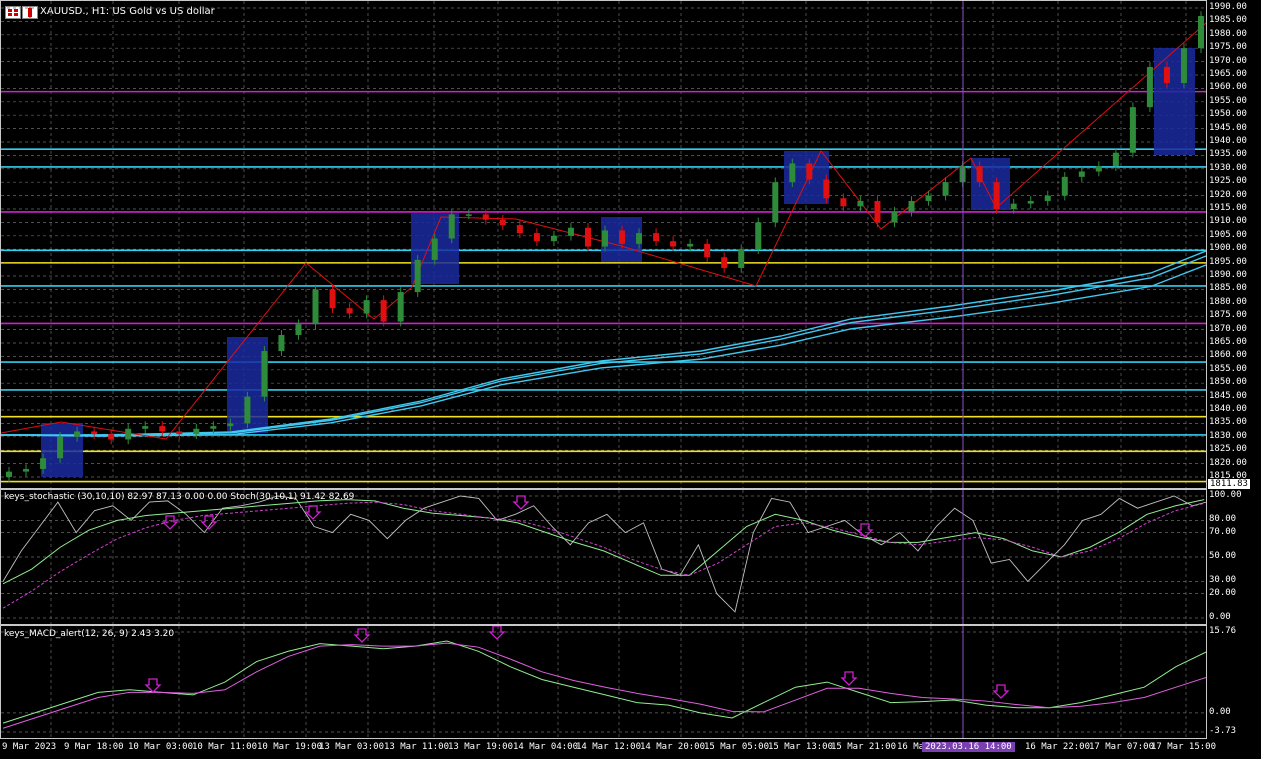 The height and width of the screenshot is (759, 1261). What do you see at coordinates (1223, 580) in the screenshot?
I see `stoch-level-label: 30.00` at bounding box center [1223, 580].